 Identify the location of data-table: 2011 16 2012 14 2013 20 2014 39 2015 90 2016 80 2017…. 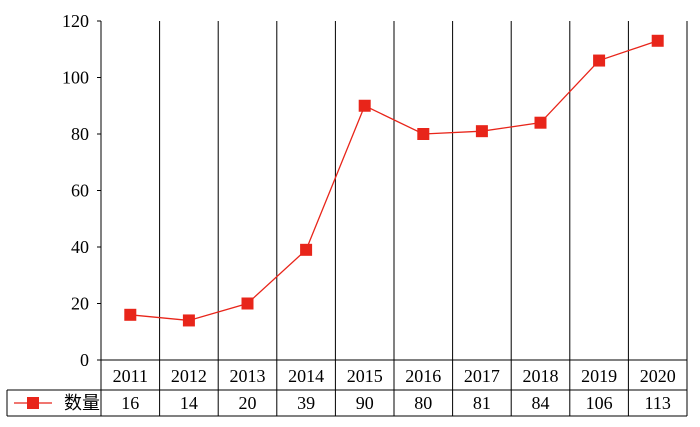
(347, 388).